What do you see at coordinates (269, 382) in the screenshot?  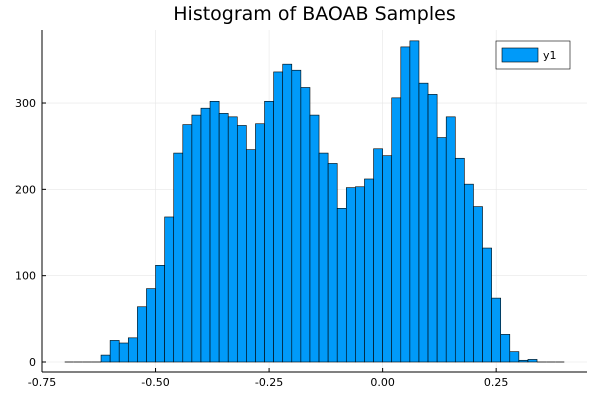 I see `x-tick-label: -0.25` at bounding box center [269, 382].